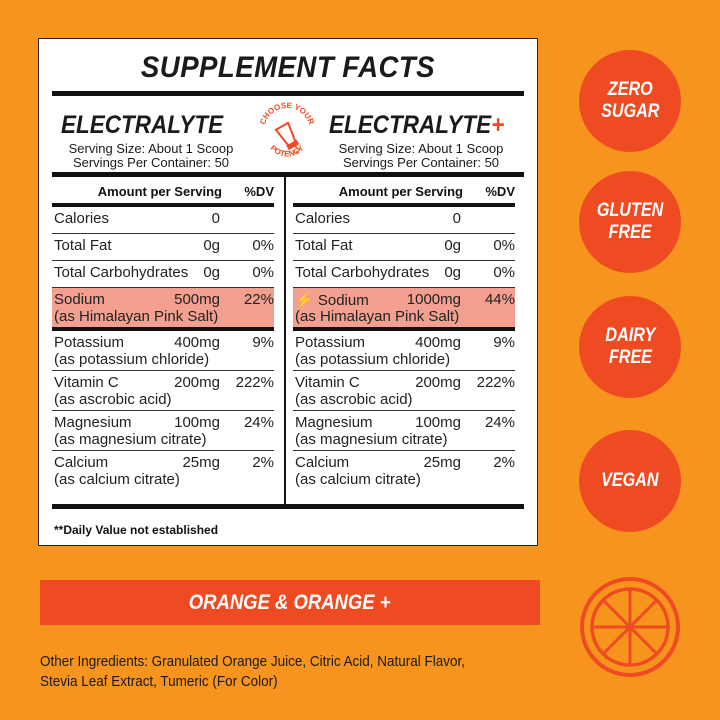 This screenshot has height=720, width=720. Describe the element at coordinates (630, 347) in the screenshot. I see `badge-dairy-free: DAIRY FREE` at that location.